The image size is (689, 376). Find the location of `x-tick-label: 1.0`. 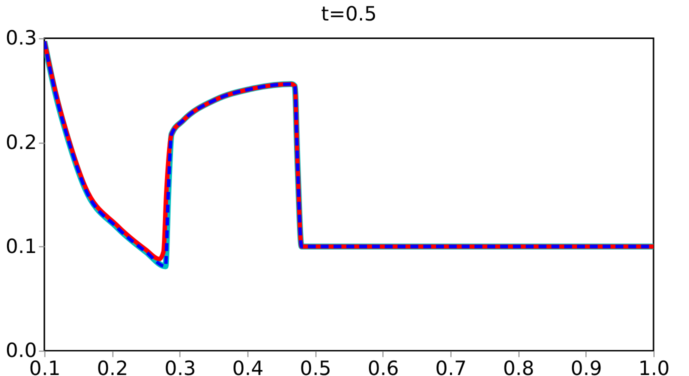

x-tick-label: 1.0 is located at coordinates (654, 366).